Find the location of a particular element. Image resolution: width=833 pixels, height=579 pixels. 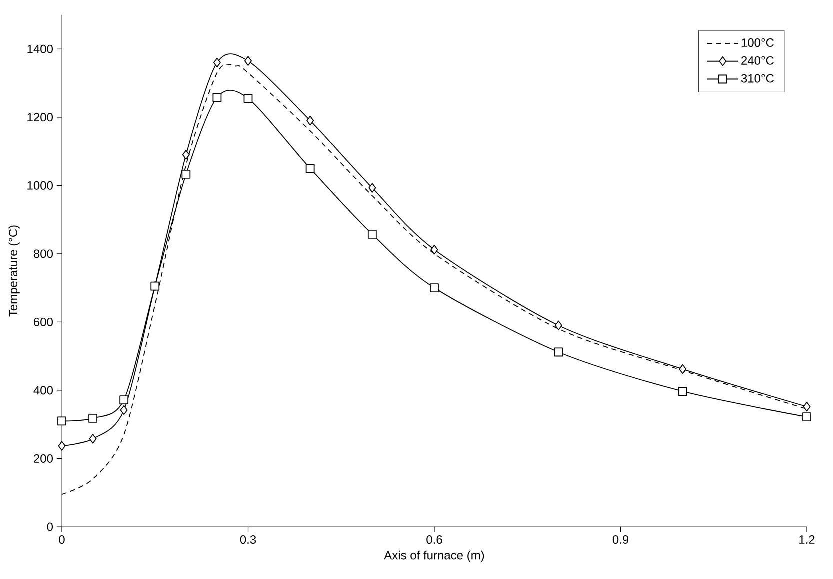

y-tick-label: 200 is located at coordinates (43, 458).